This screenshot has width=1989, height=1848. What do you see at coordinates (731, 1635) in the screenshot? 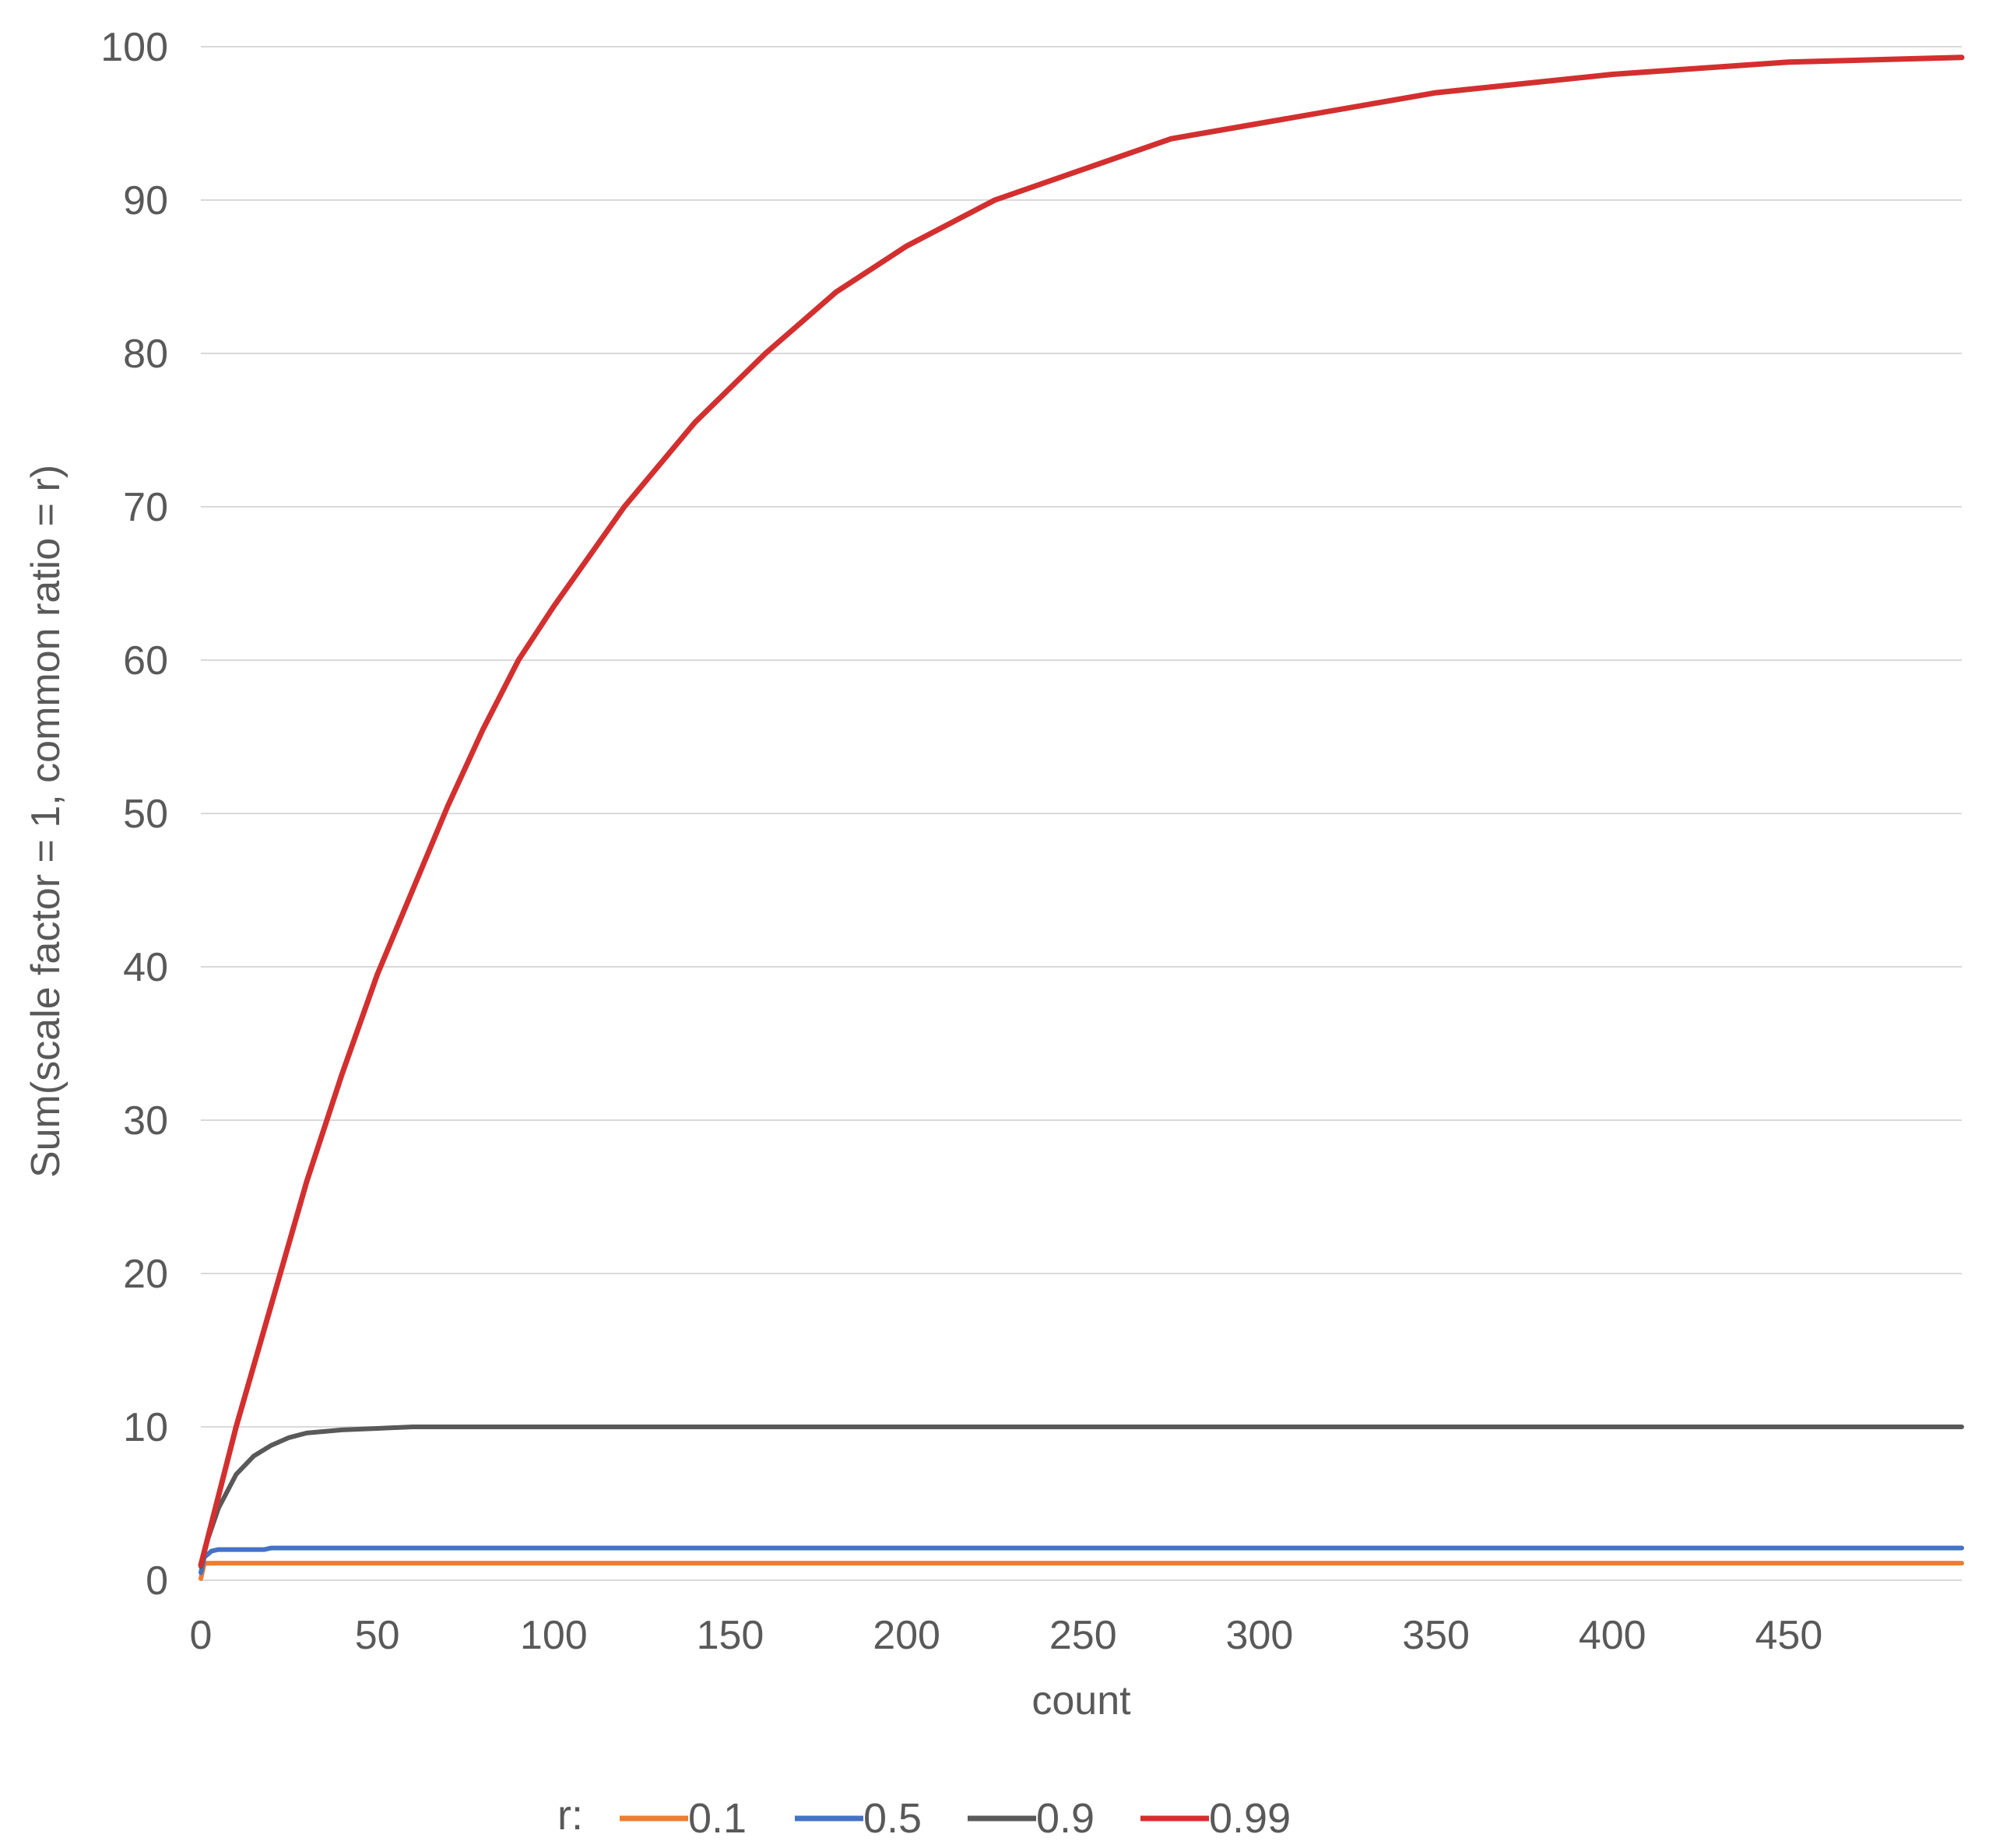
I see `x-tick-label: 150` at bounding box center [731, 1635].